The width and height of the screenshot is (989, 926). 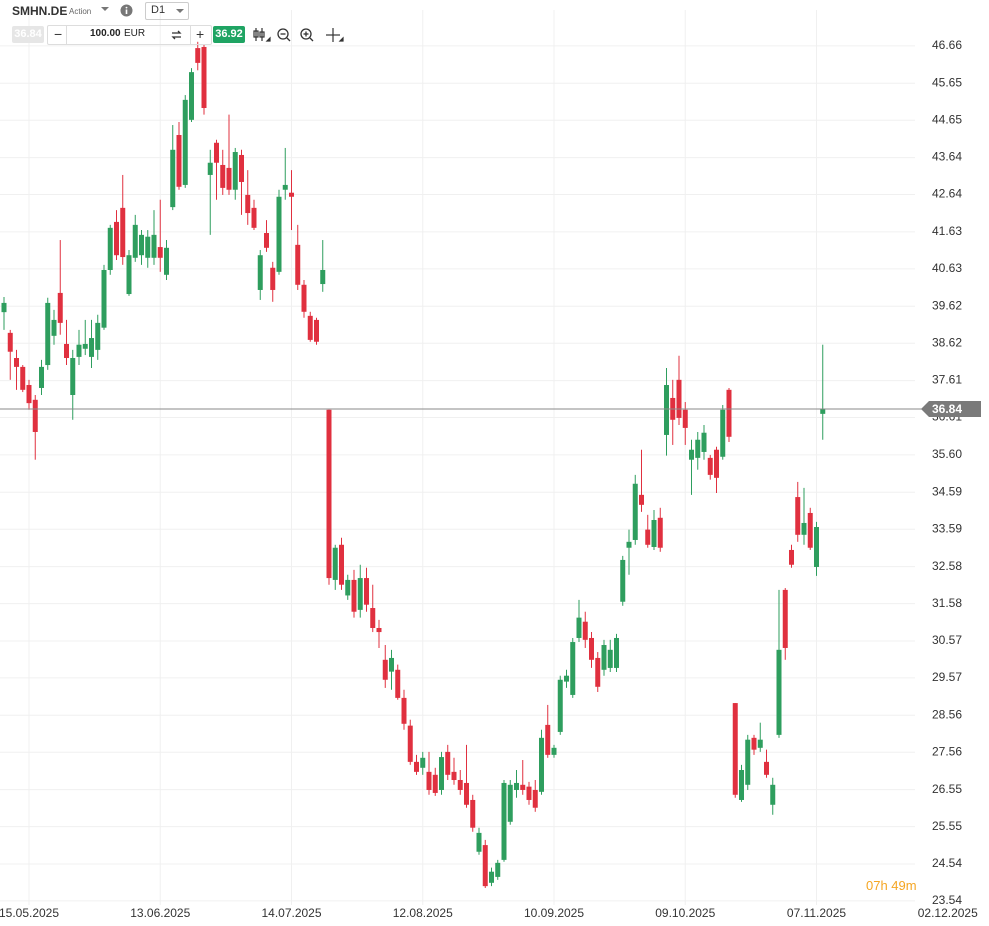 I want to click on timeframe-select: D1, so click(x=167, y=11).